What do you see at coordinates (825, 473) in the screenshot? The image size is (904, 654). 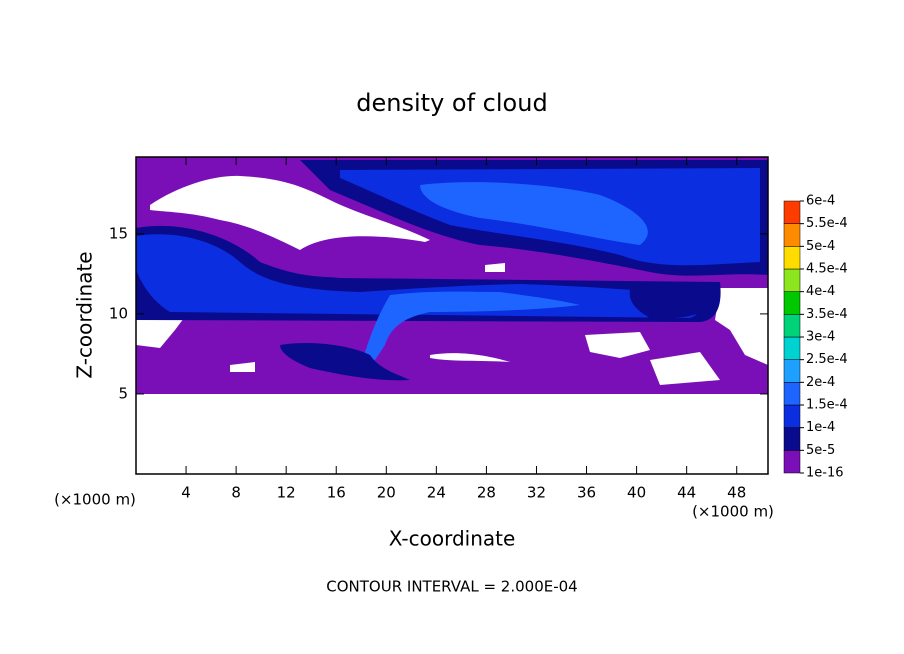 I see `colorbar-label: 1e-16` at bounding box center [825, 473].